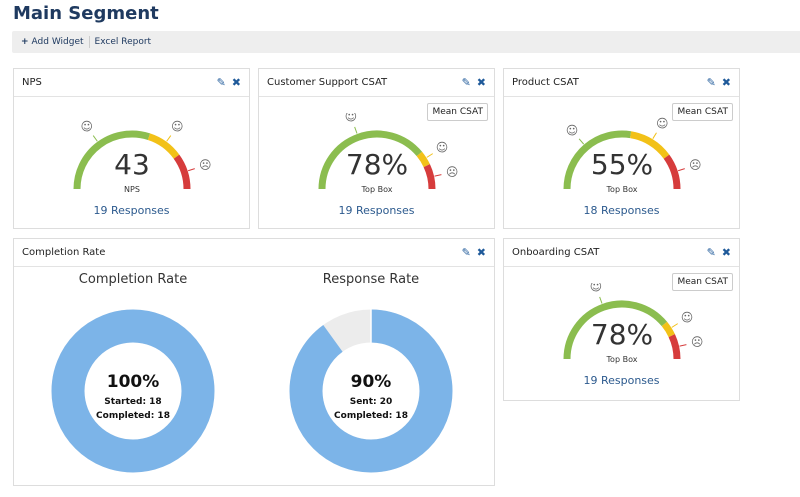 This screenshot has height=497, width=800. I want to click on gauge-label: NPS, so click(132, 189).